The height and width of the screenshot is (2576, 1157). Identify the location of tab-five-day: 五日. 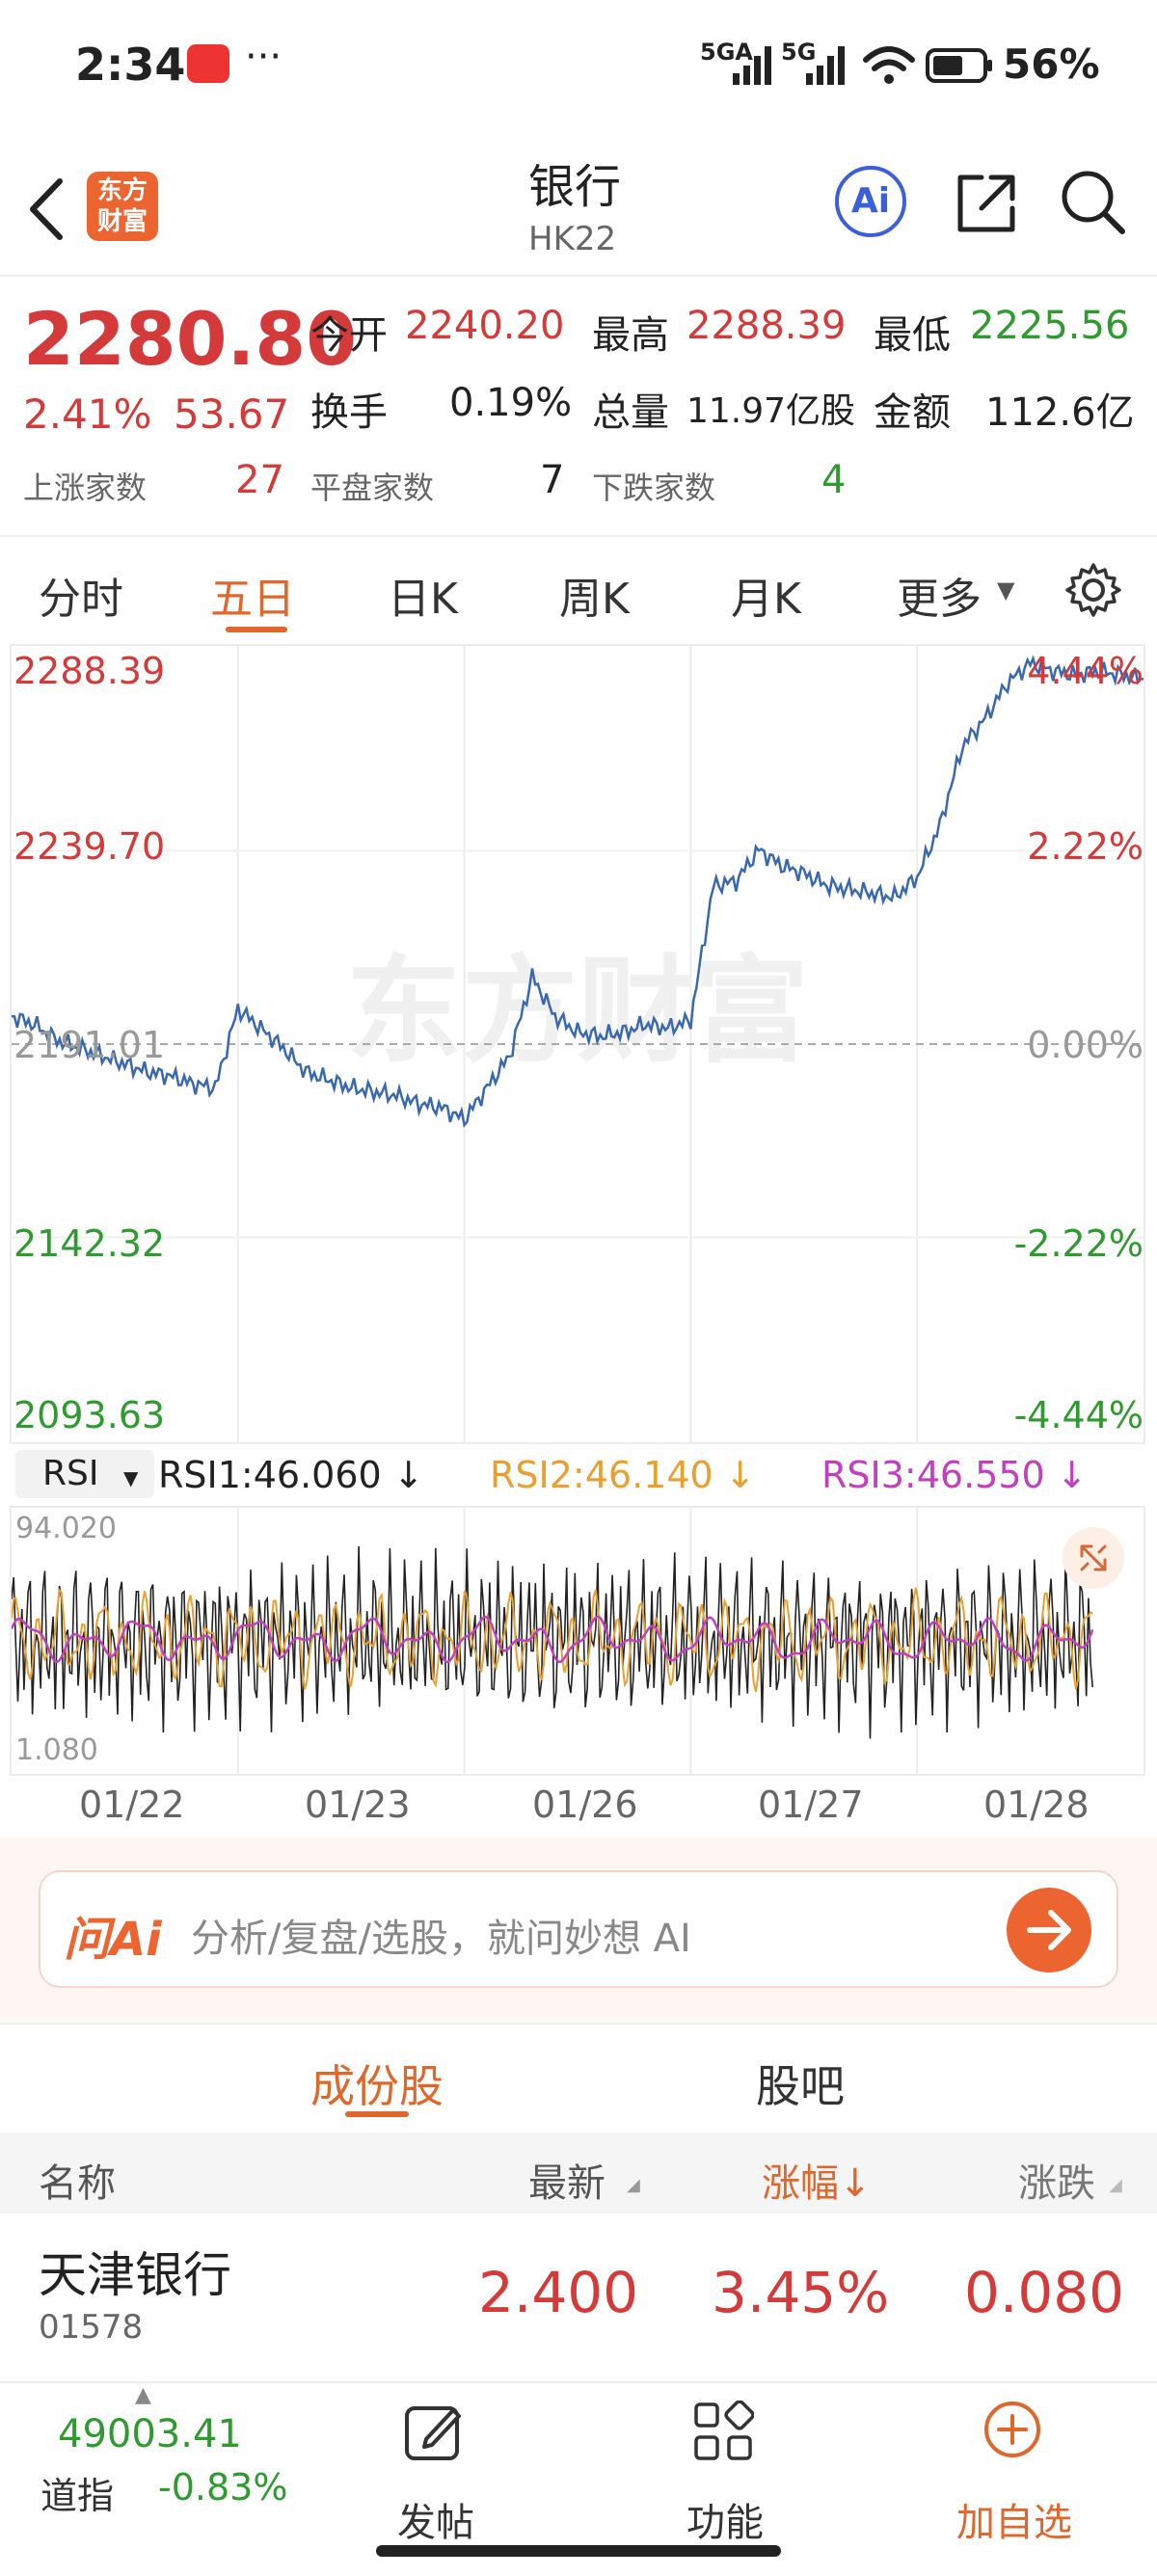
(252, 599).